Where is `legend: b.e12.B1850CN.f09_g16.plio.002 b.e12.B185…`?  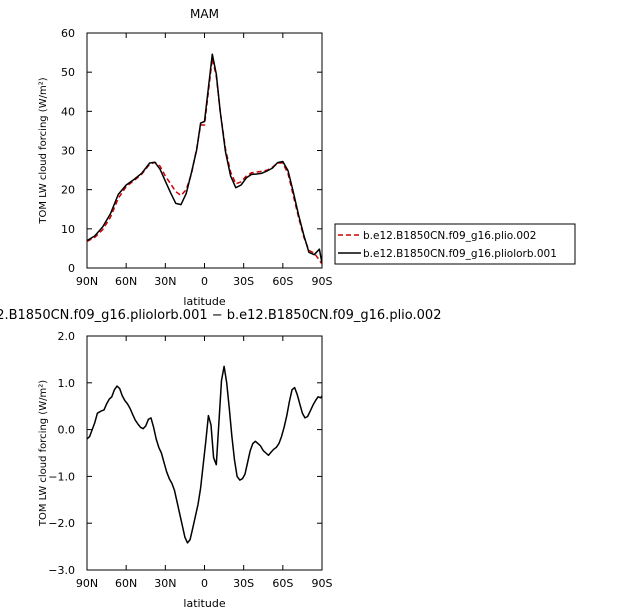
legend: b.e12.B1850CN.f09_g16.plio.002 b.e12.B185… is located at coordinates (455, 244).